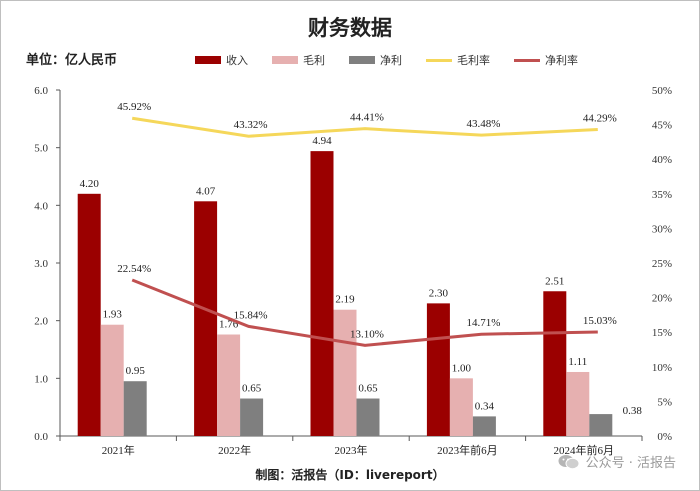 The height and width of the screenshot is (491, 700). What do you see at coordinates (467, 450) in the screenshot?
I see `x-tick-label: 2023年前6月` at bounding box center [467, 450].